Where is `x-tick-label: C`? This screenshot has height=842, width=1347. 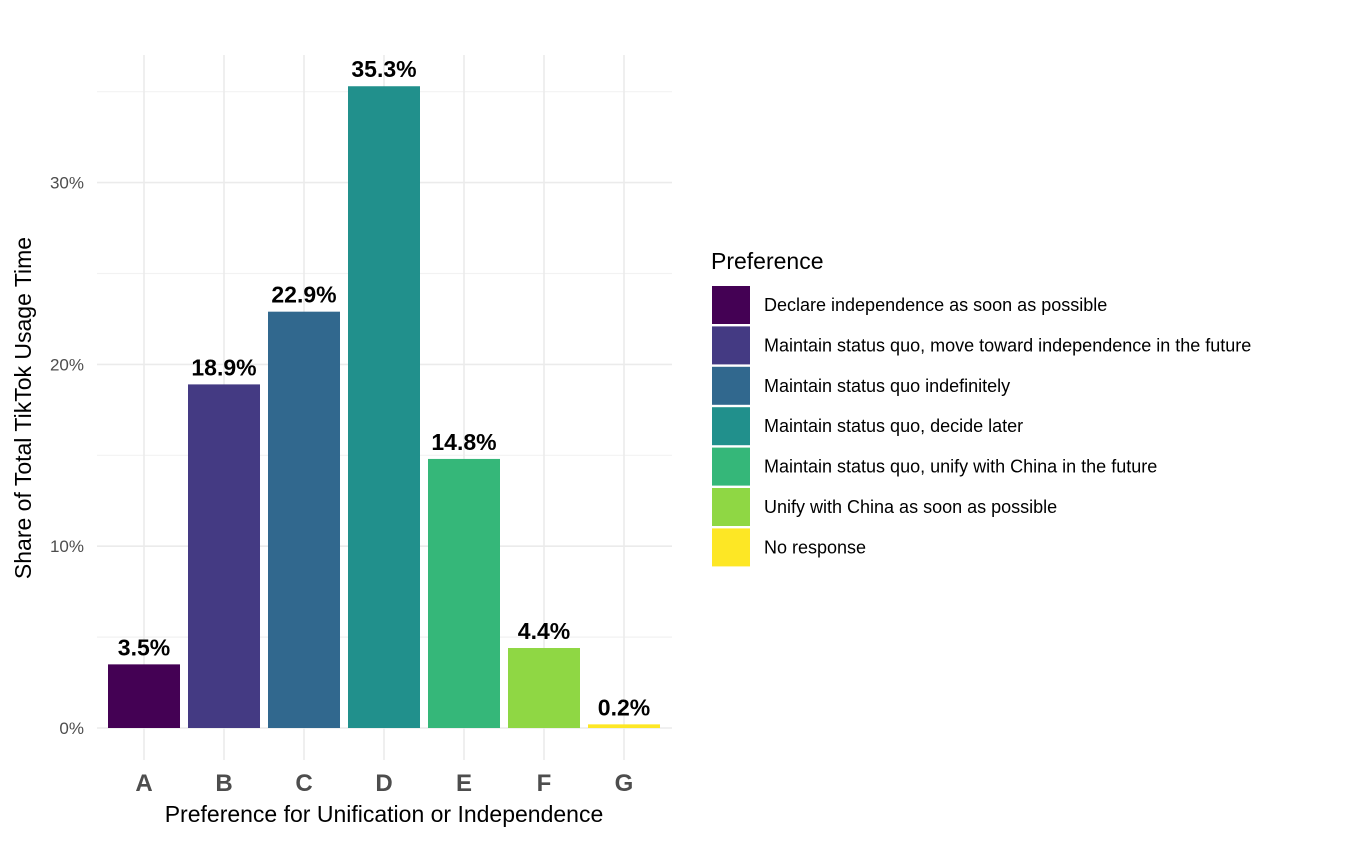 x-tick-label: C is located at coordinates (303, 783).